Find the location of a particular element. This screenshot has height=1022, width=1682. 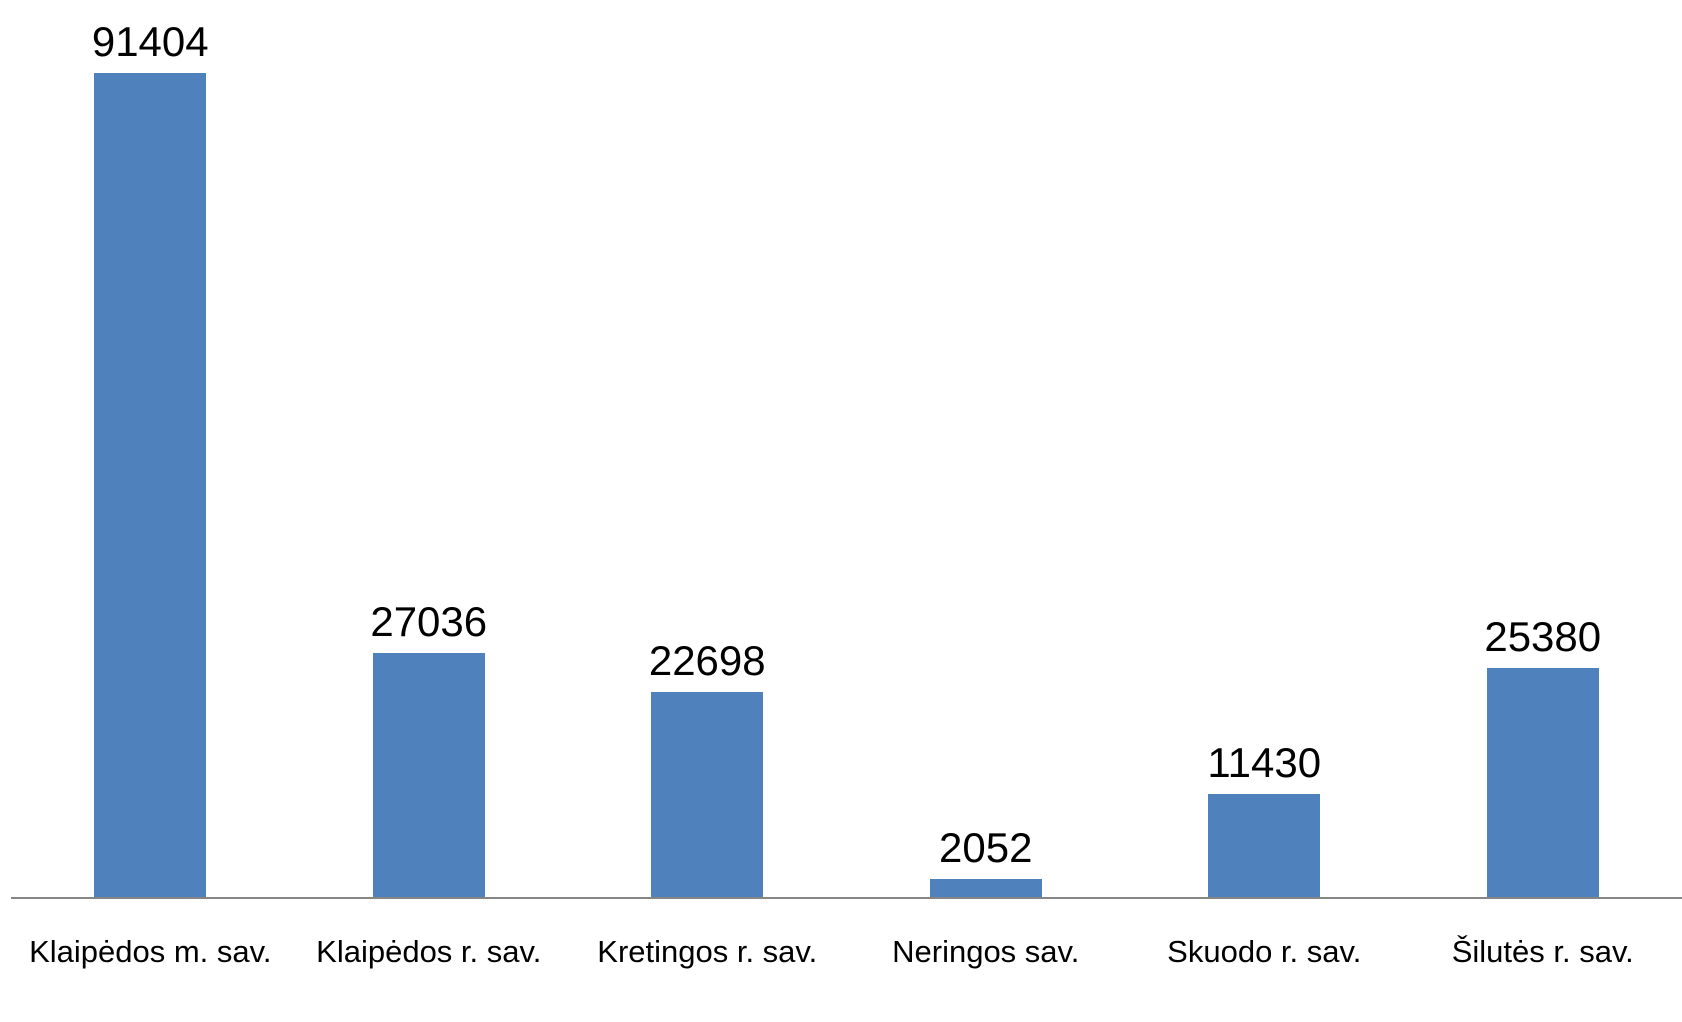

x-tick-label: Šilutės r. sav. is located at coordinates (1542, 951).